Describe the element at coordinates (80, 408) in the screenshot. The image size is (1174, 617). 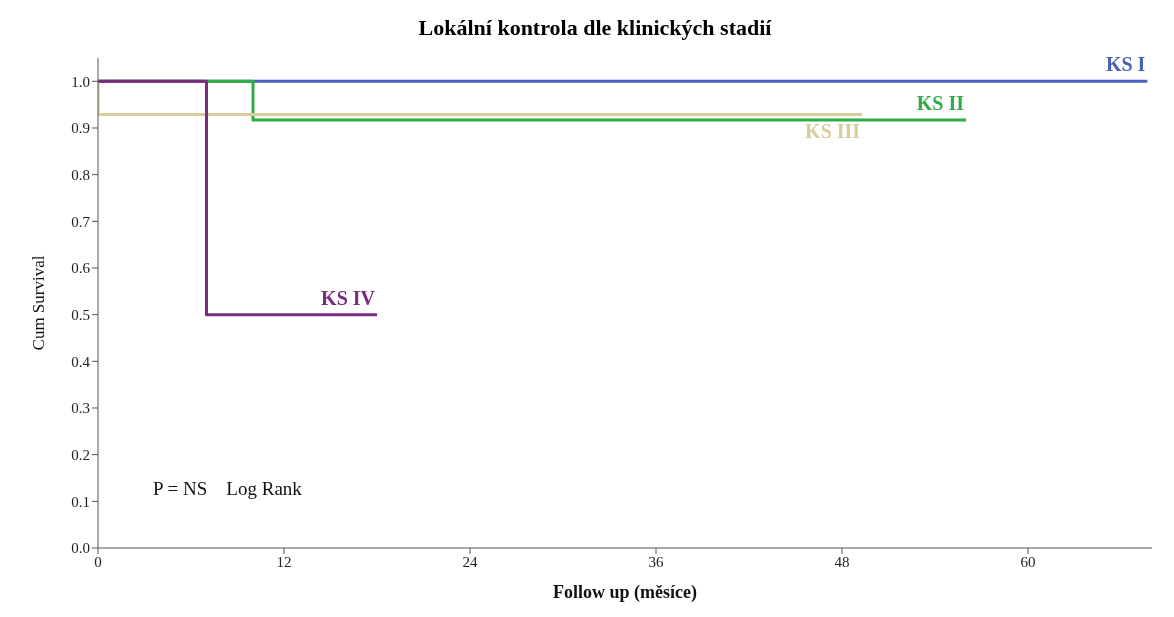
I see `y-tick-label: 0.3` at that location.